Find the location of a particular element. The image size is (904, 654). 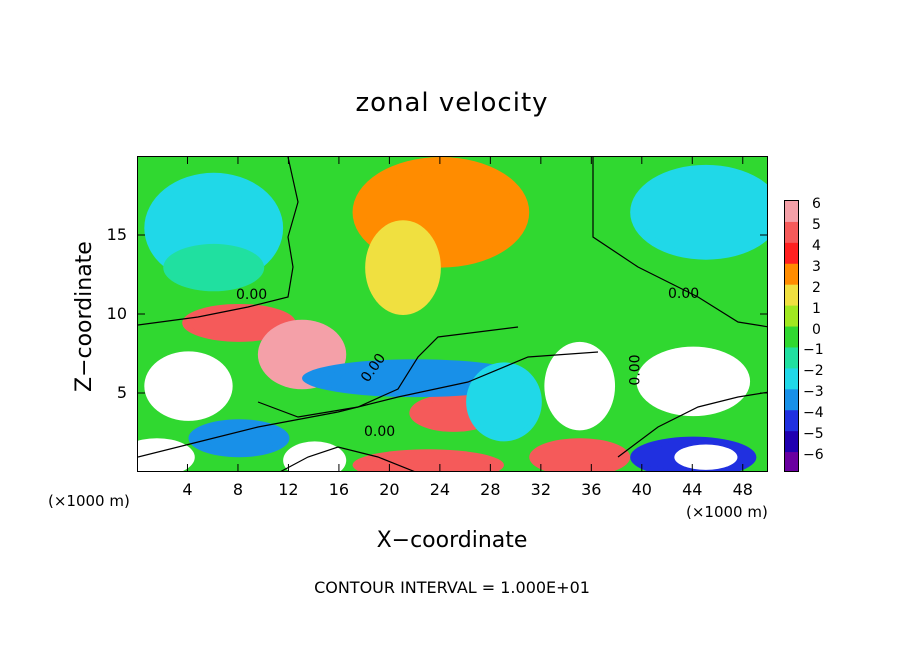

x-unit-right: (×1000 m) is located at coordinates (727, 512).